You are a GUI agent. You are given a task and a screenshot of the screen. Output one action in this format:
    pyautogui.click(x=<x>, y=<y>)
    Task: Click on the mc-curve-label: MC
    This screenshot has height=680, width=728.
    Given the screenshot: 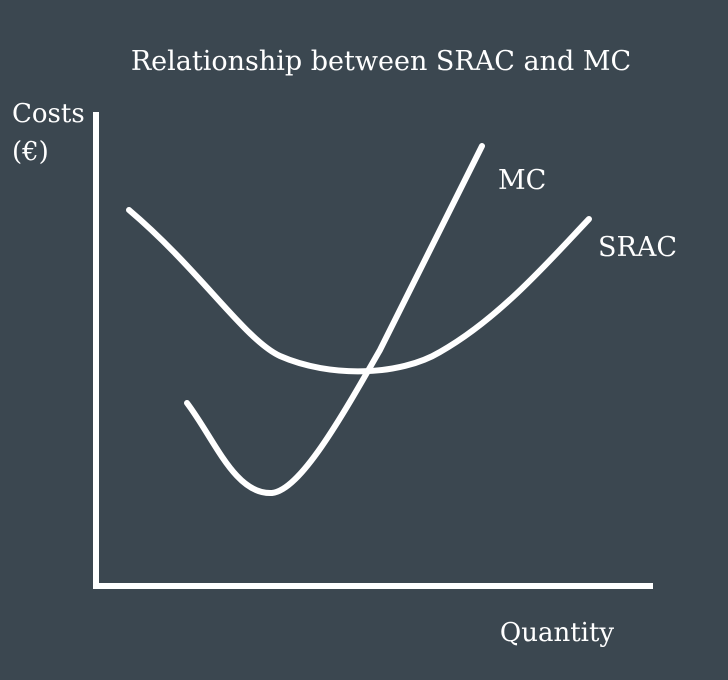 What is the action you would take?
    pyautogui.click(x=522, y=180)
    